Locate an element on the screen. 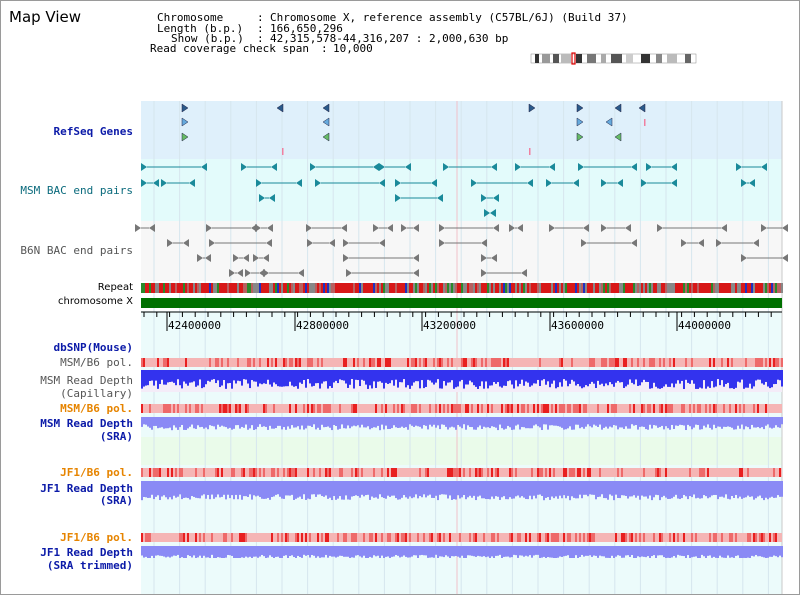  track-label-msm-bac: MSM BAC end pairs is located at coordinates (76, 190).